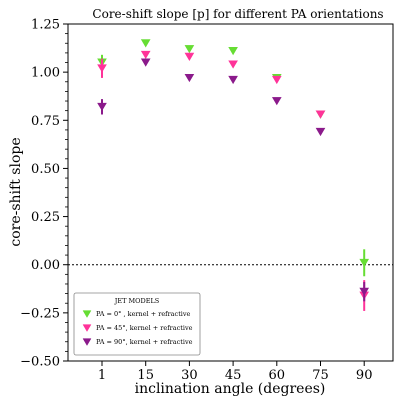  Describe the element at coordinates (44, 194) in the screenshot. I see `y-axis: −0.50 −0.25 0.00 0.25 0.50 0.75 1.00 1.25` at that location.